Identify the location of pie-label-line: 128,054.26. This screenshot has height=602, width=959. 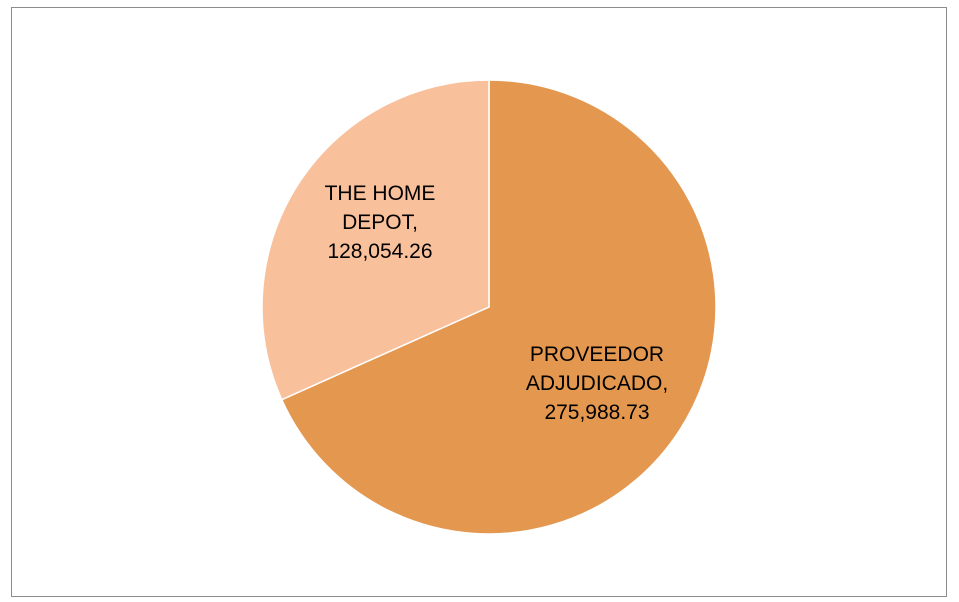
(379, 251).